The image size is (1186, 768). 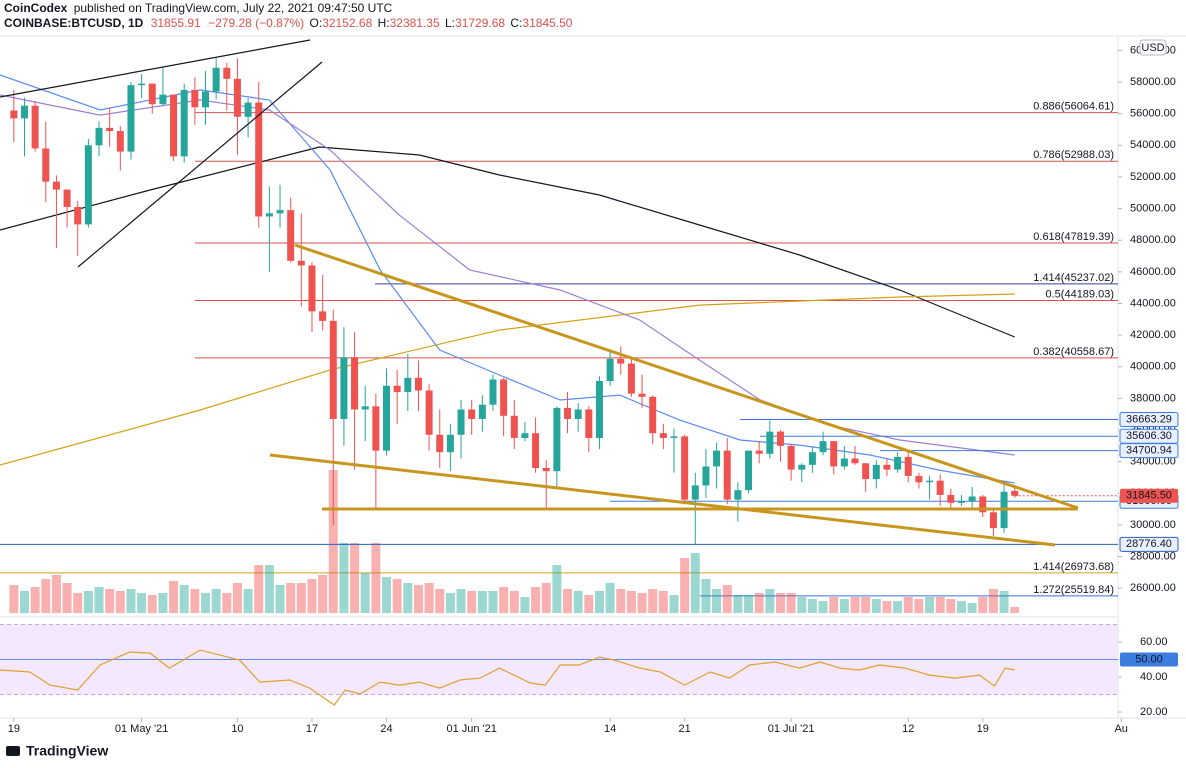 I want to click on x-tick-label: 19, so click(x=983, y=729).